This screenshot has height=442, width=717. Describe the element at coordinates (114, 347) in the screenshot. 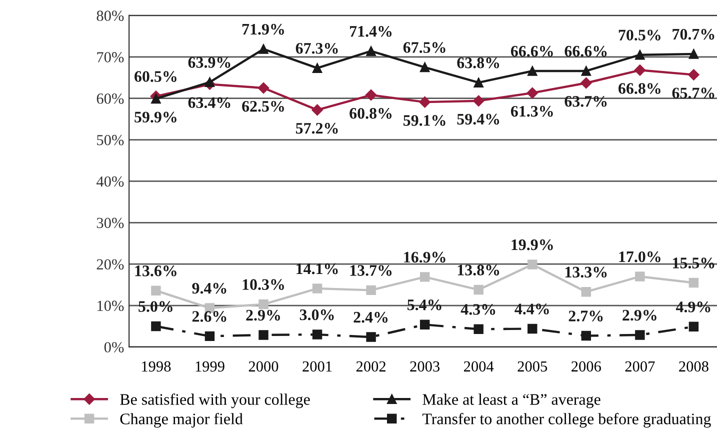

I see `y-tick-label: 0%` at that location.